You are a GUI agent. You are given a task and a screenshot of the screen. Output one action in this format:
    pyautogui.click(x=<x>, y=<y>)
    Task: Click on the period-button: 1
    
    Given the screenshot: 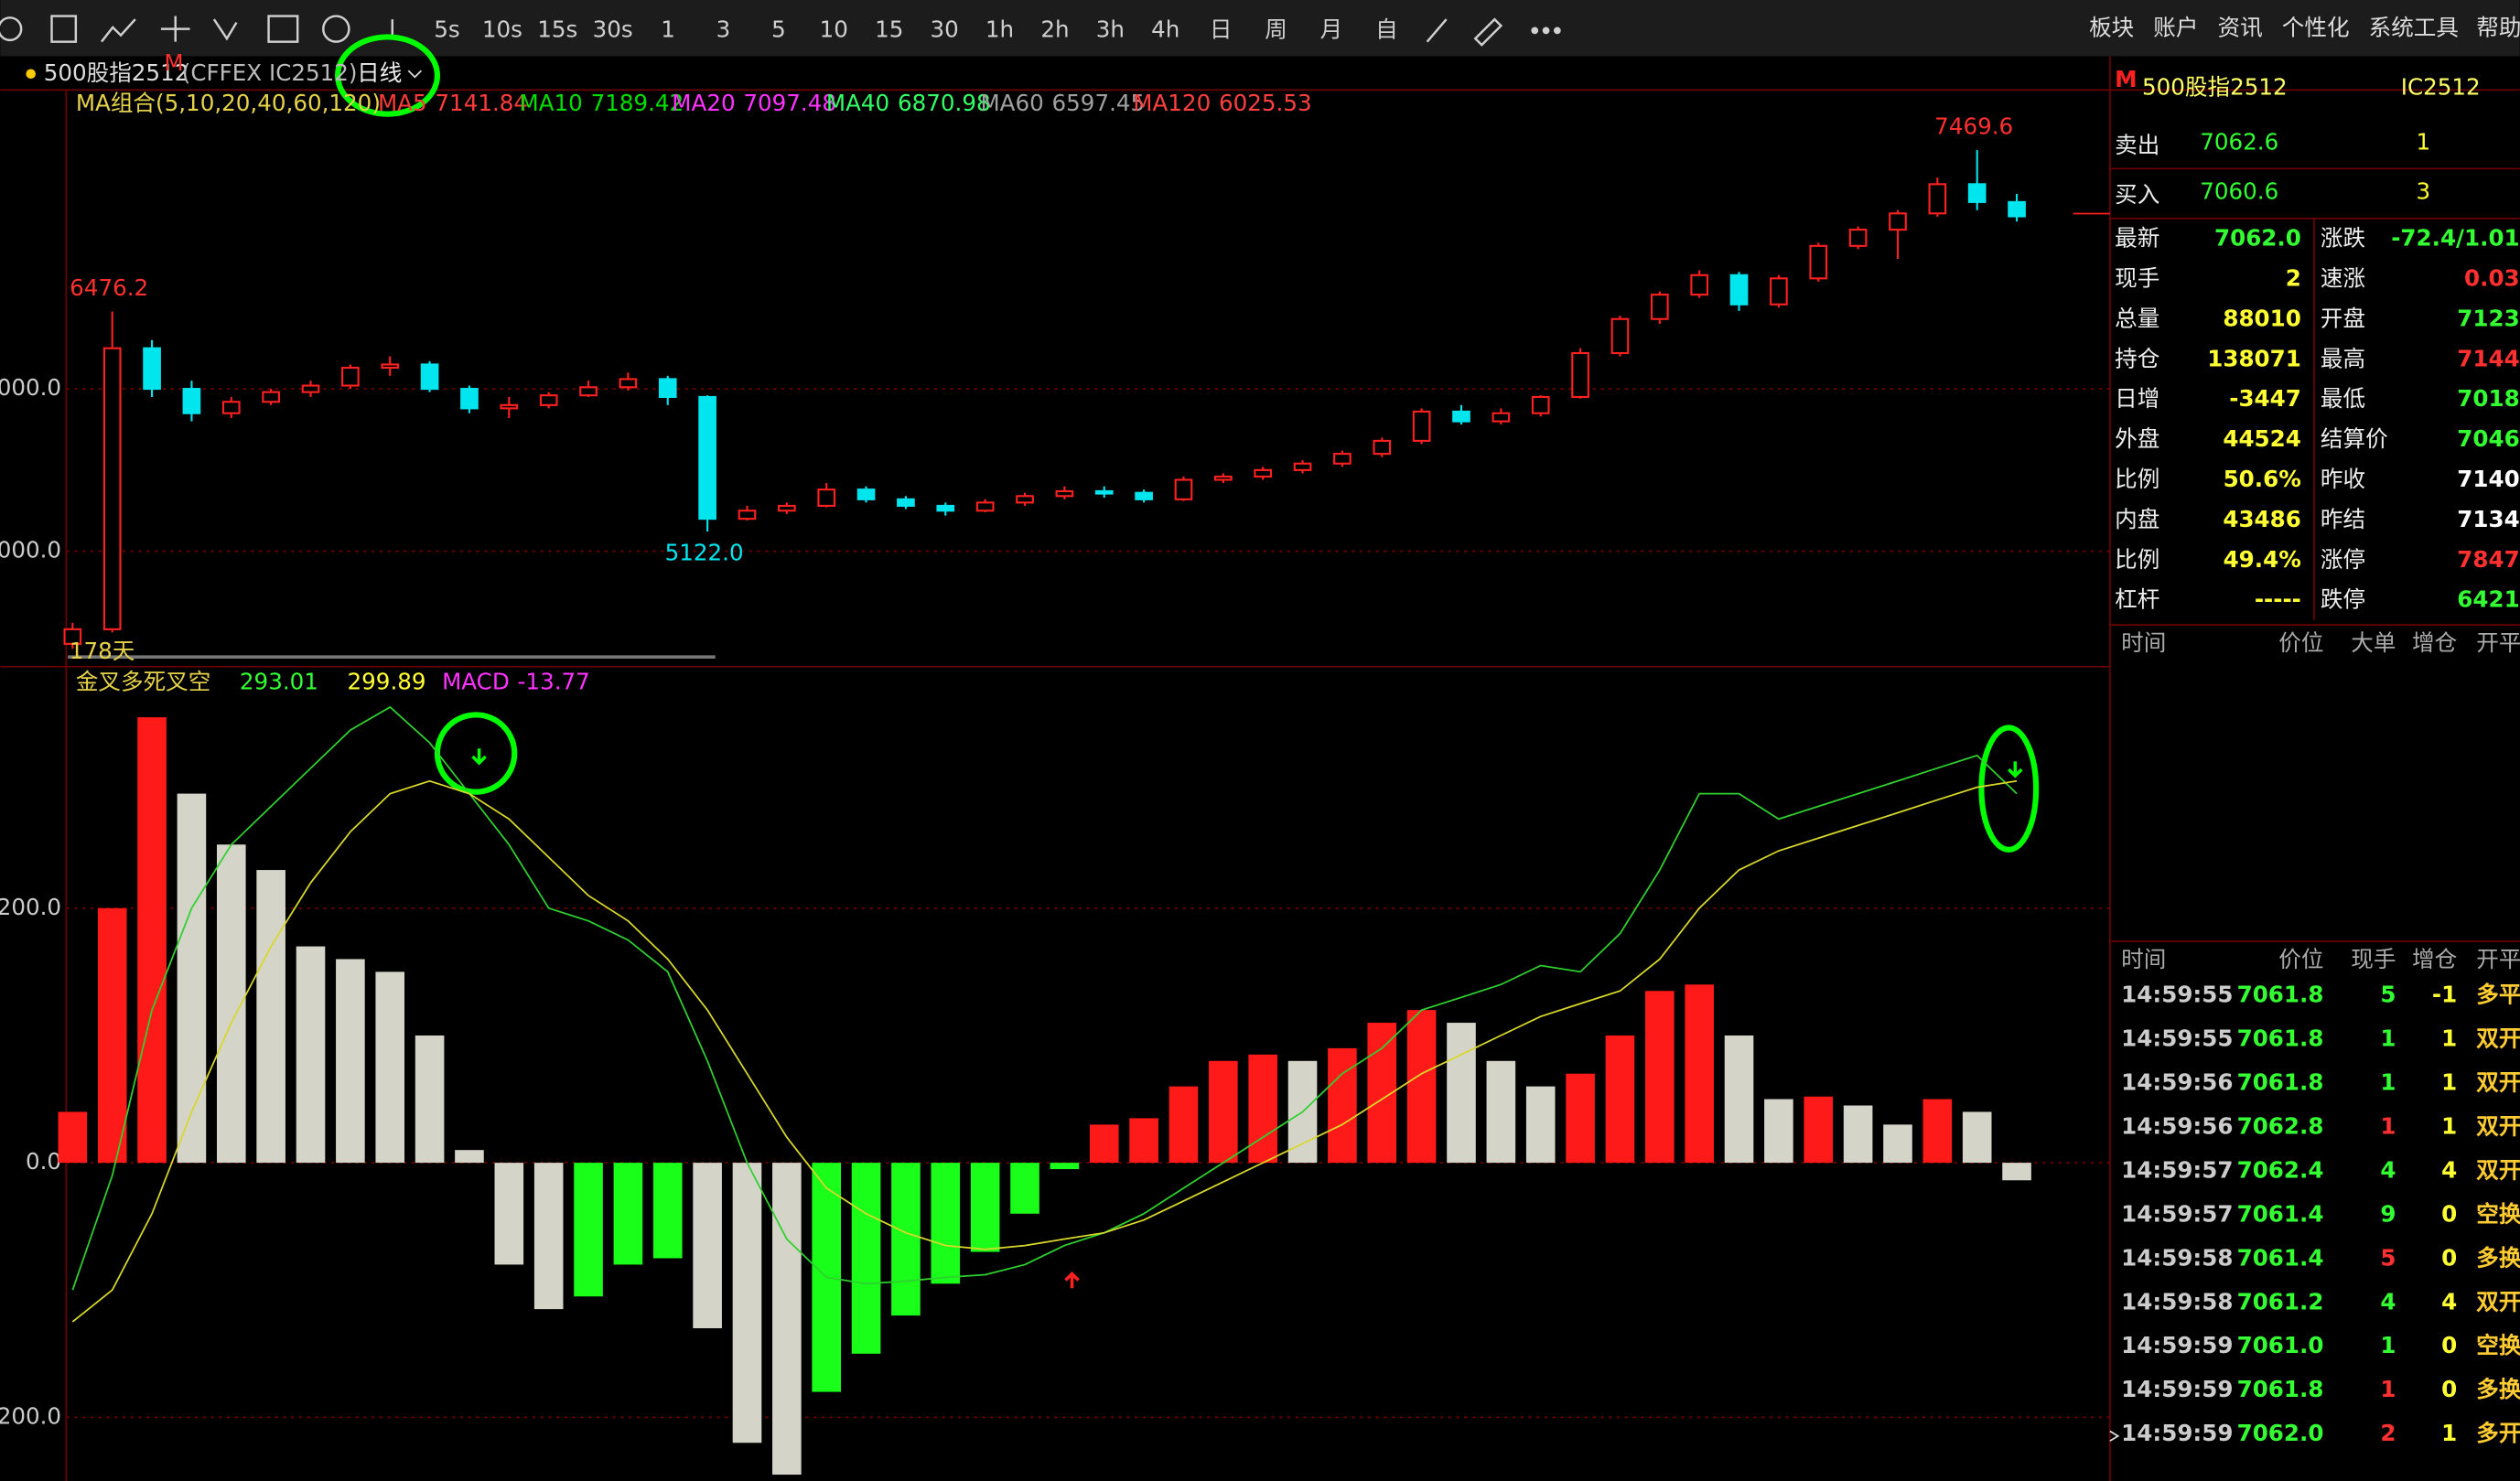 What is the action you would take?
    pyautogui.click(x=668, y=29)
    